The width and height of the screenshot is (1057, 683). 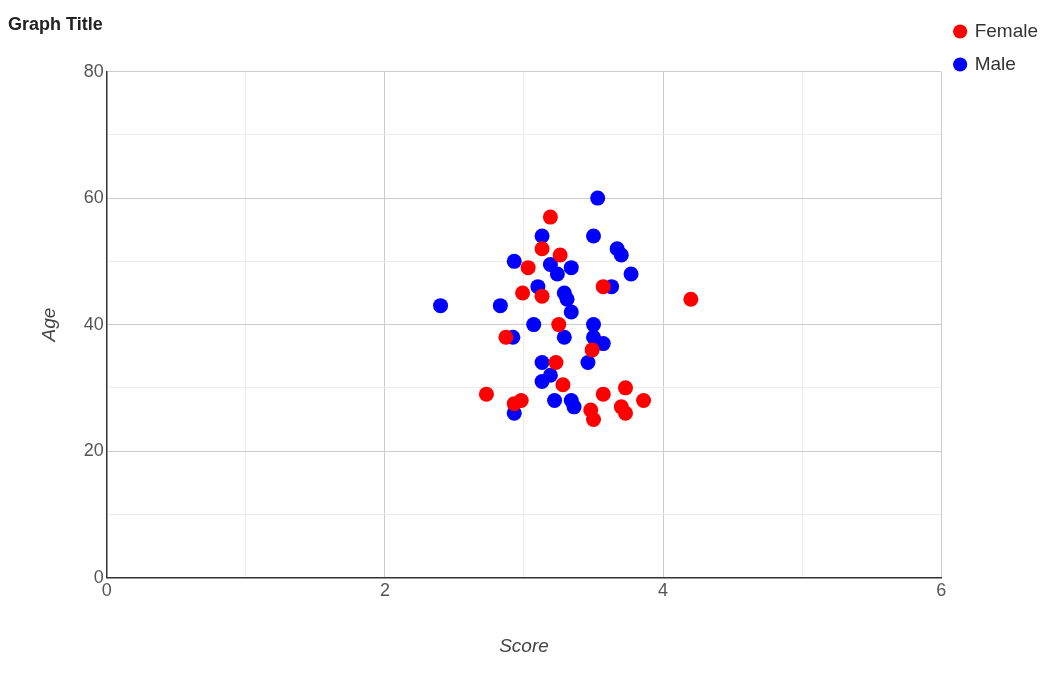 I want to click on x-tick-label: 6, so click(x=941, y=590).